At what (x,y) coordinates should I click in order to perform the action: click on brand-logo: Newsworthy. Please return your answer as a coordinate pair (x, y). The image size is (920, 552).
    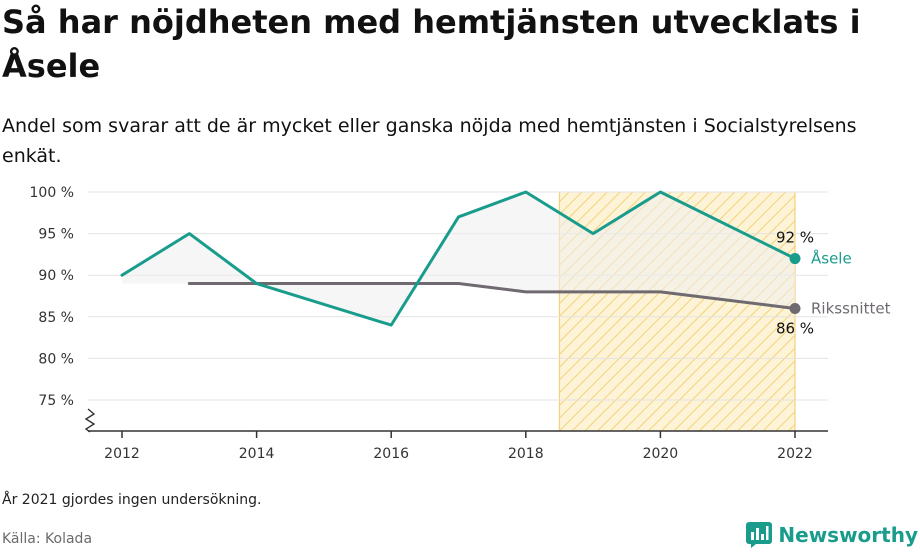
    Looking at the image, I should click on (832, 535).